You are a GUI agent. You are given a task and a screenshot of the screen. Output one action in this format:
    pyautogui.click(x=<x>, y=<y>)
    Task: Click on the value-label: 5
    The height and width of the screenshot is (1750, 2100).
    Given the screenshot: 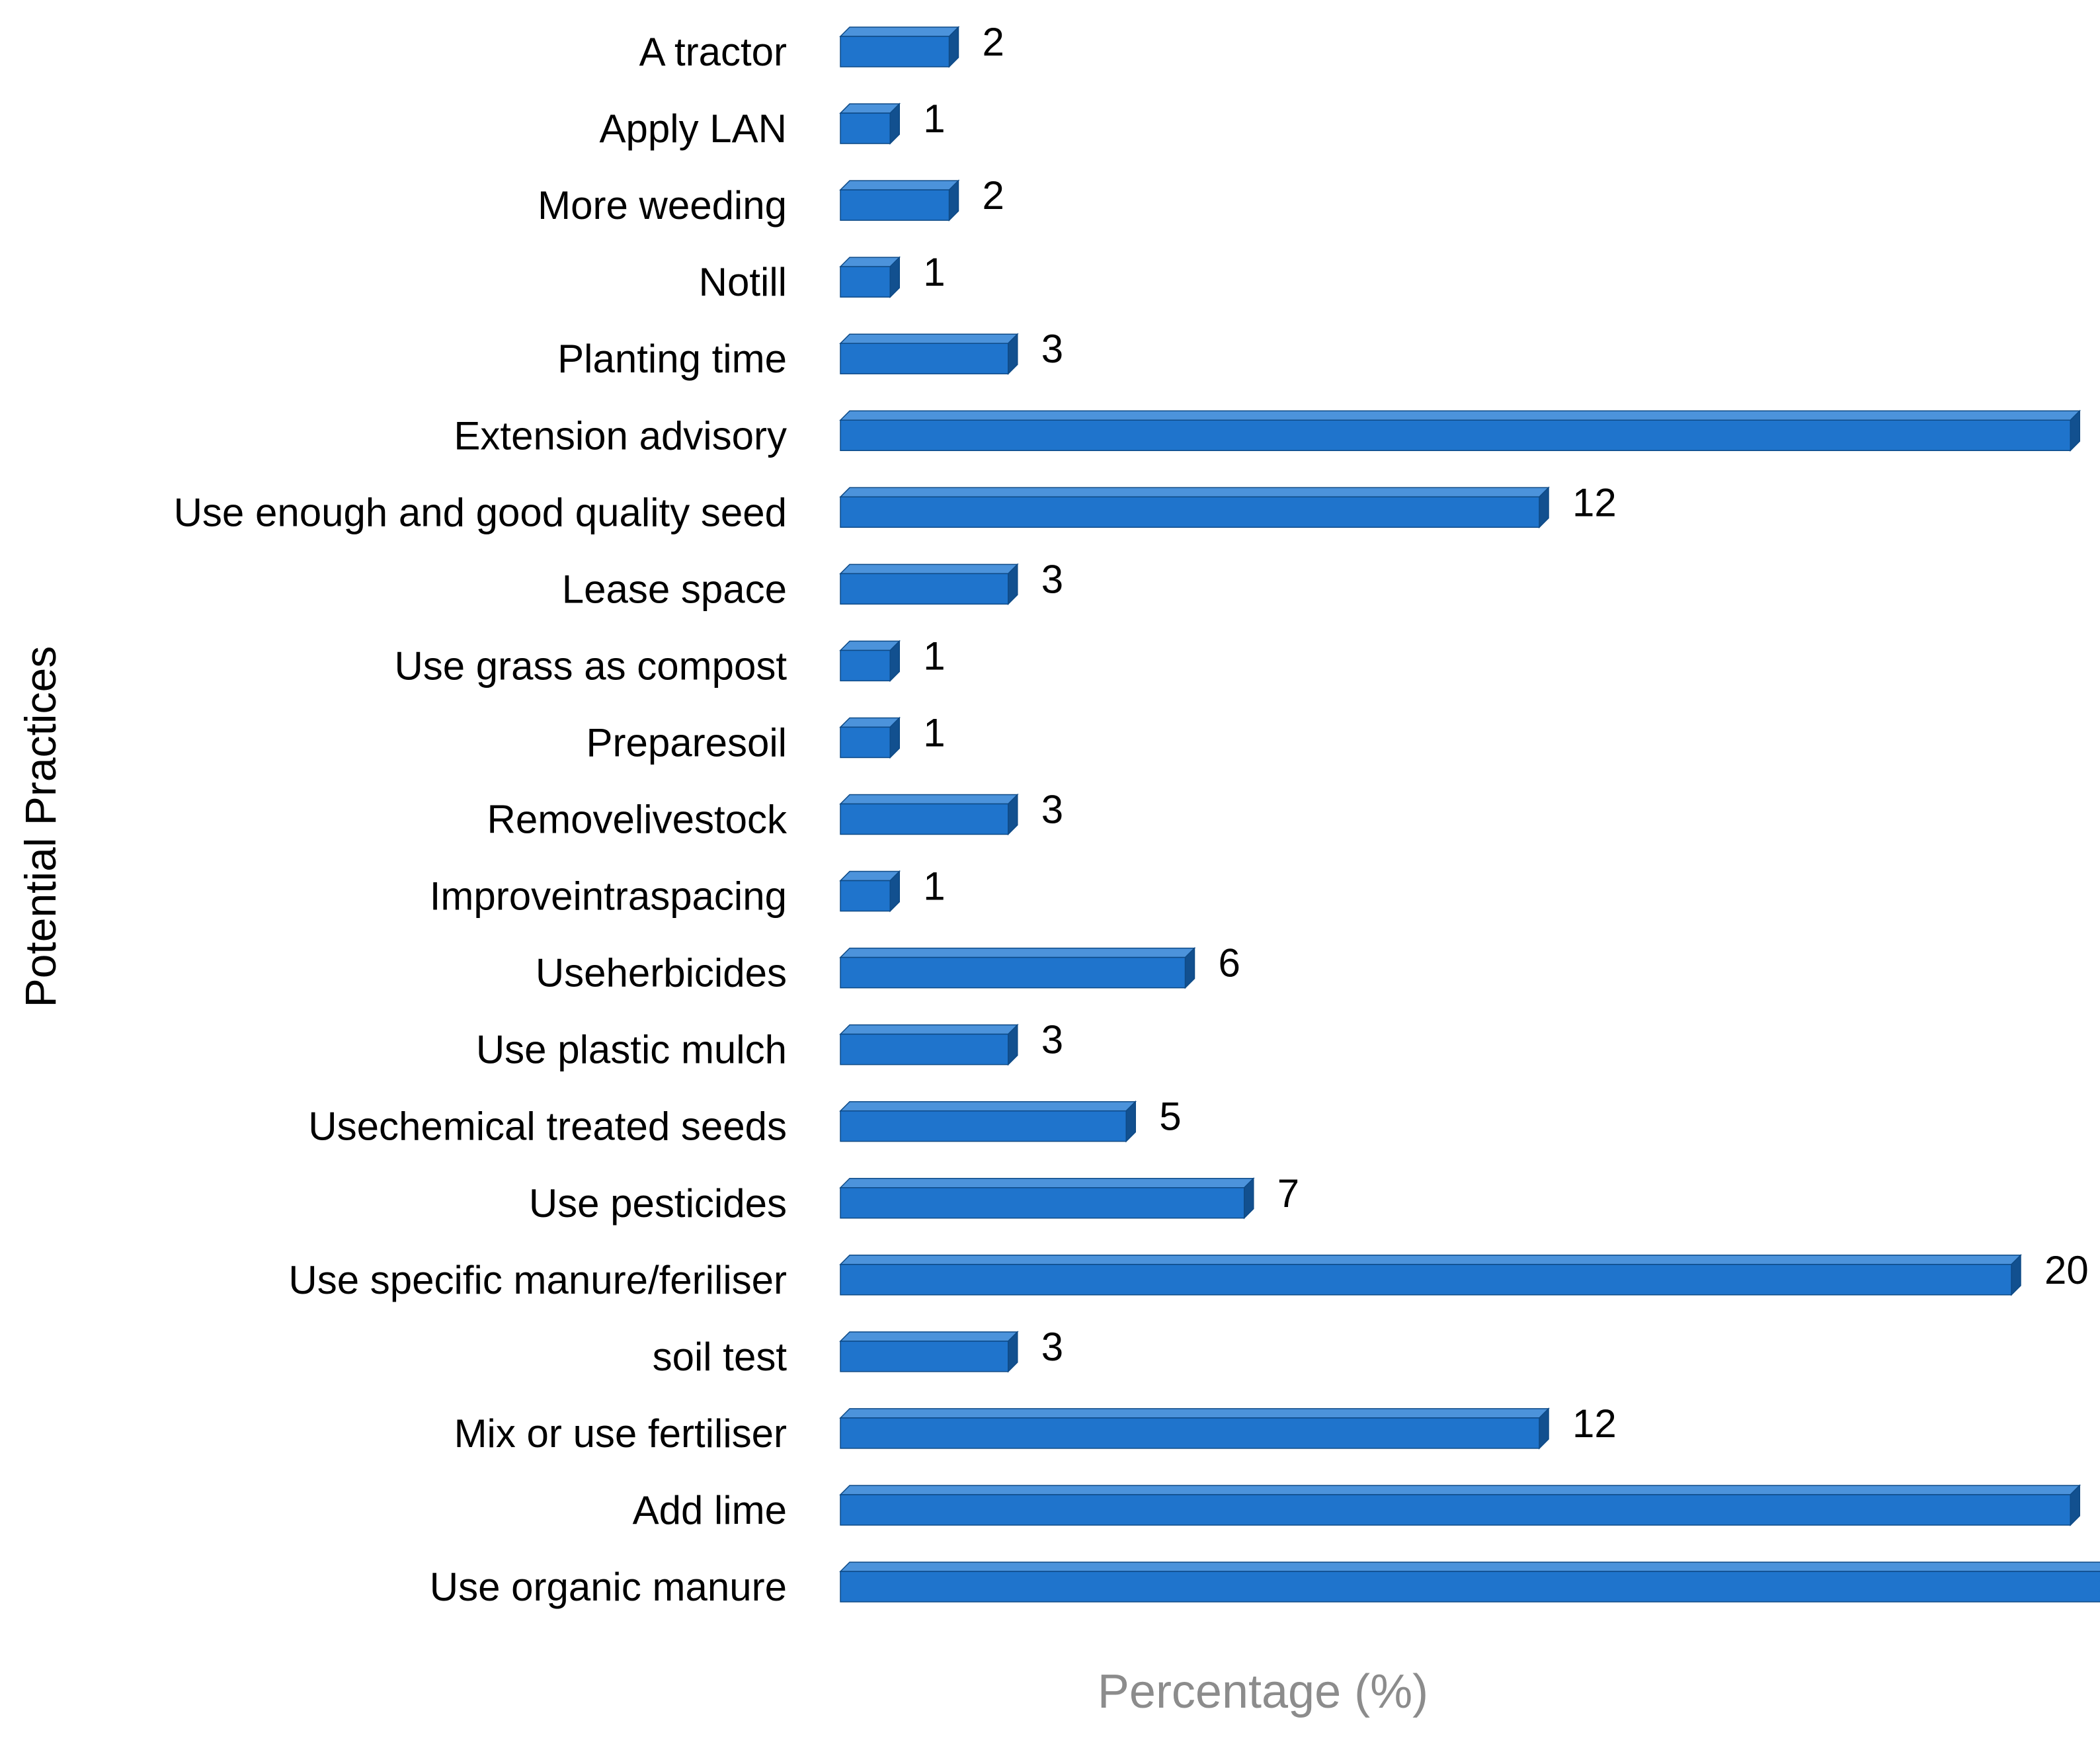 What is the action you would take?
    pyautogui.click(x=1170, y=1117)
    